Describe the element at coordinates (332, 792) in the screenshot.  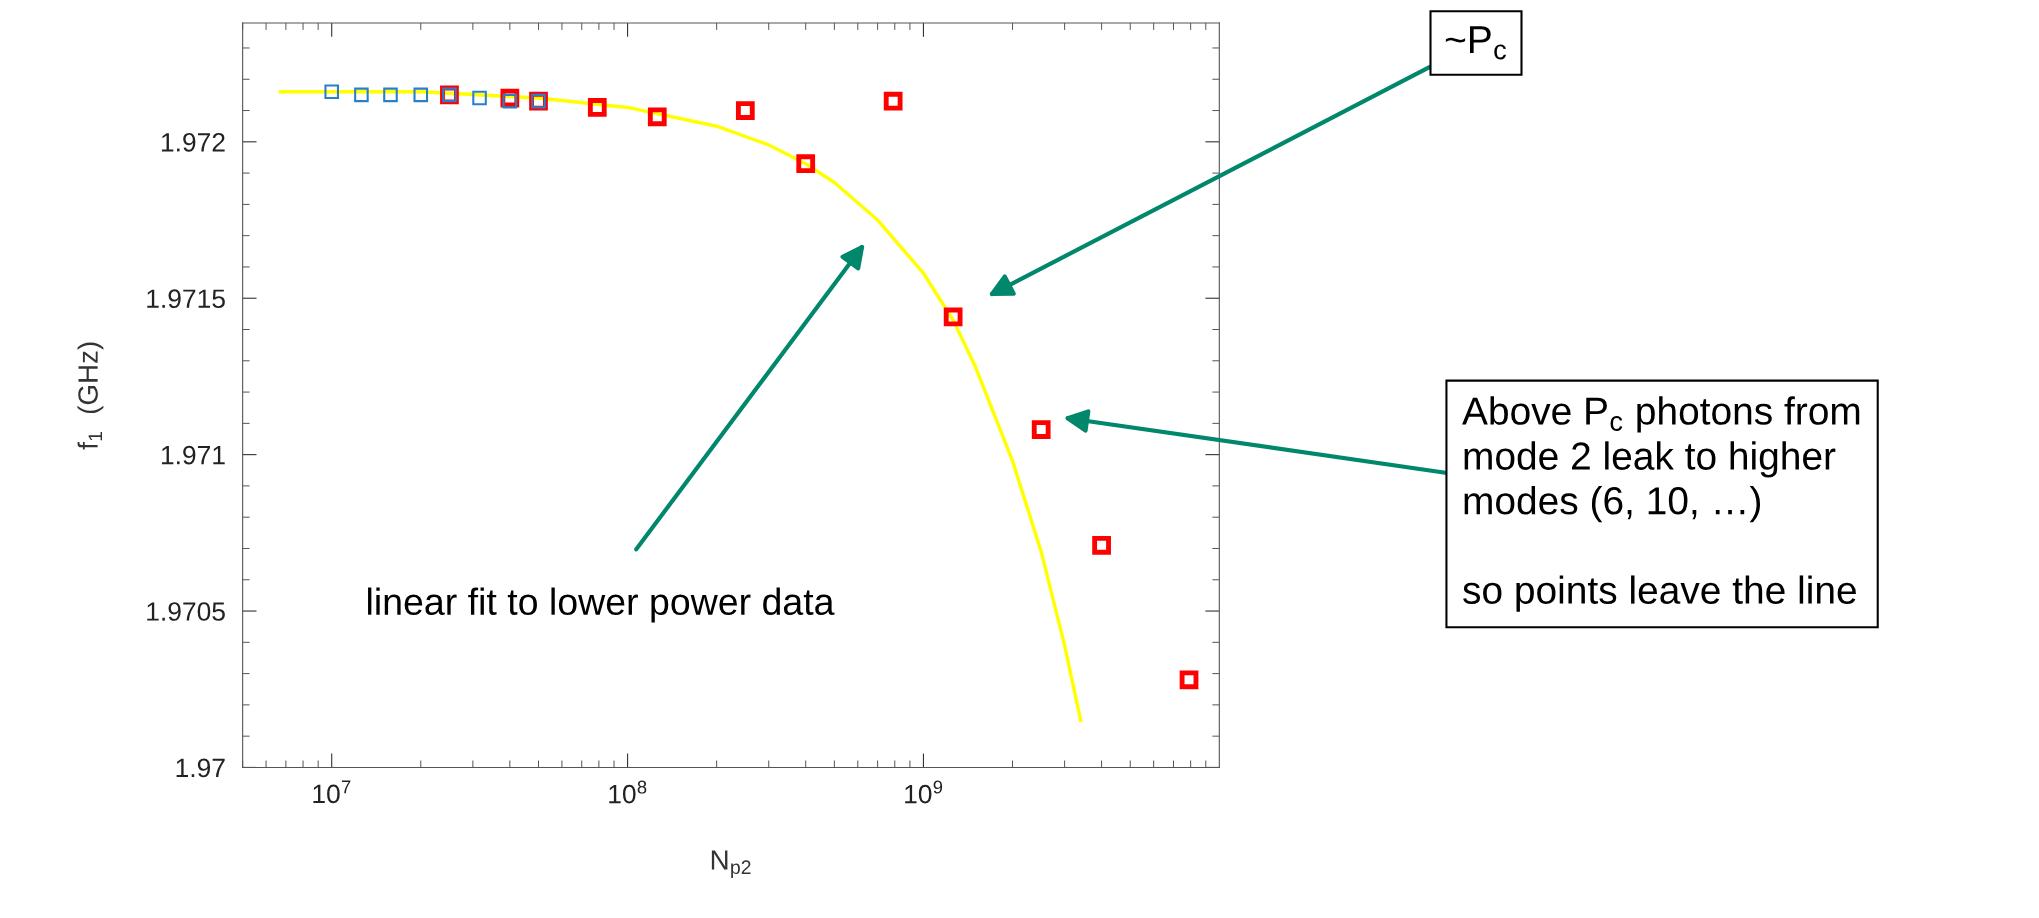
I see `x-tick-label: 10$^{7}$` at that location.